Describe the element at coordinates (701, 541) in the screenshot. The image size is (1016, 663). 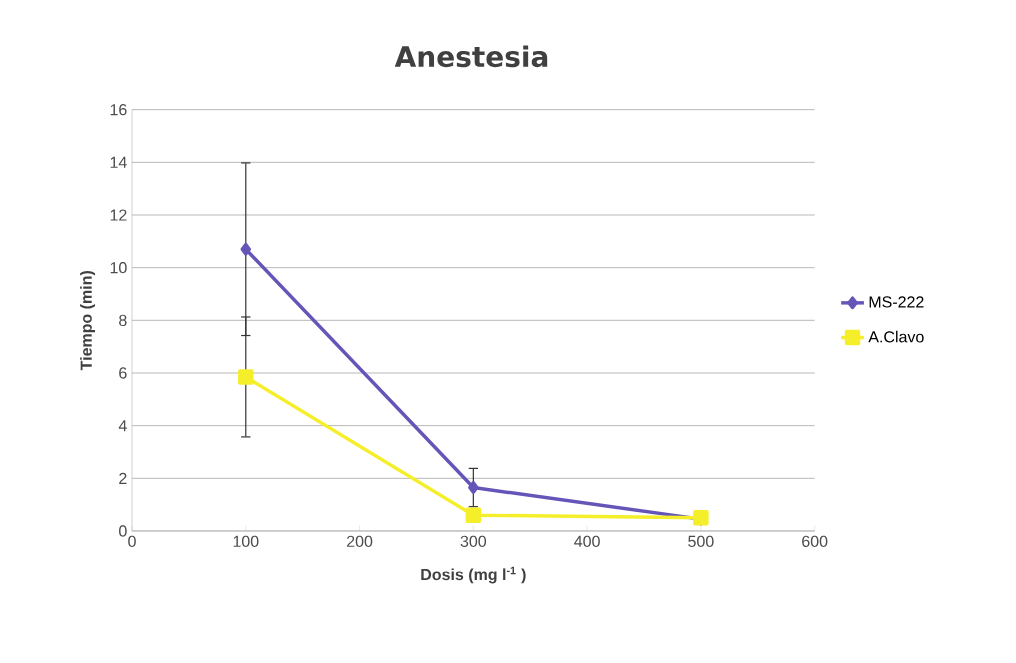
I see `x-tick-label: 500` at that location.